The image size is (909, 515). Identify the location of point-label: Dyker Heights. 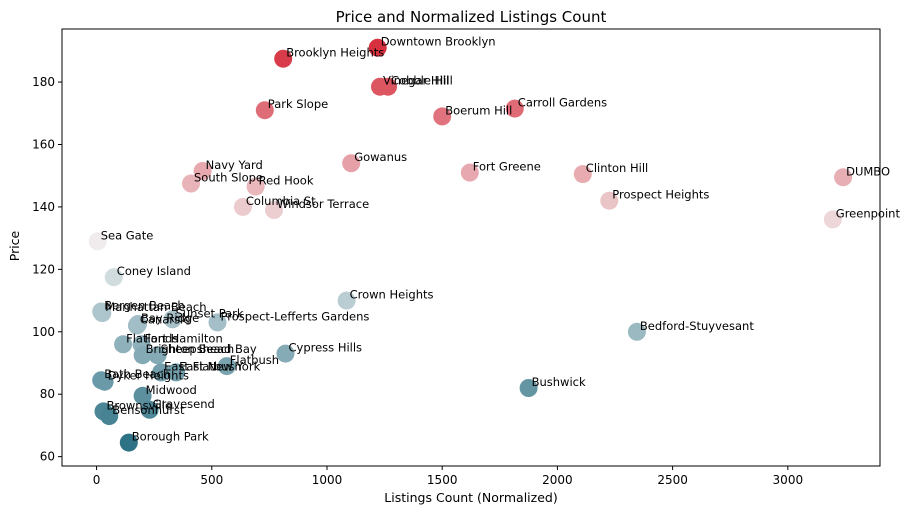
(148, 376).